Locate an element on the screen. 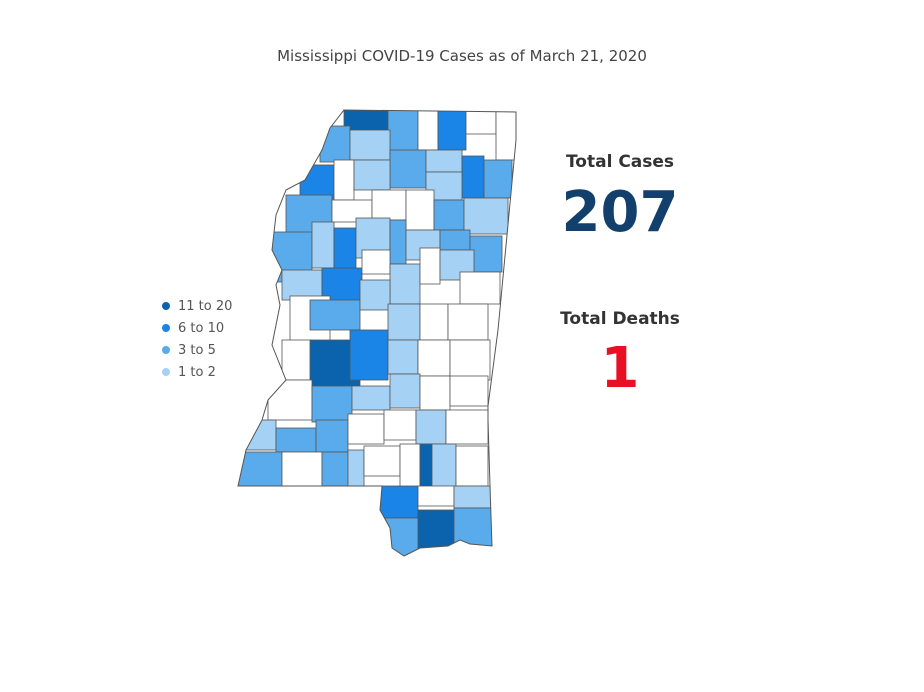 This screenshot has width=924, height=692. legend-item: 6 to 10 is located at coordinates (197, 328).